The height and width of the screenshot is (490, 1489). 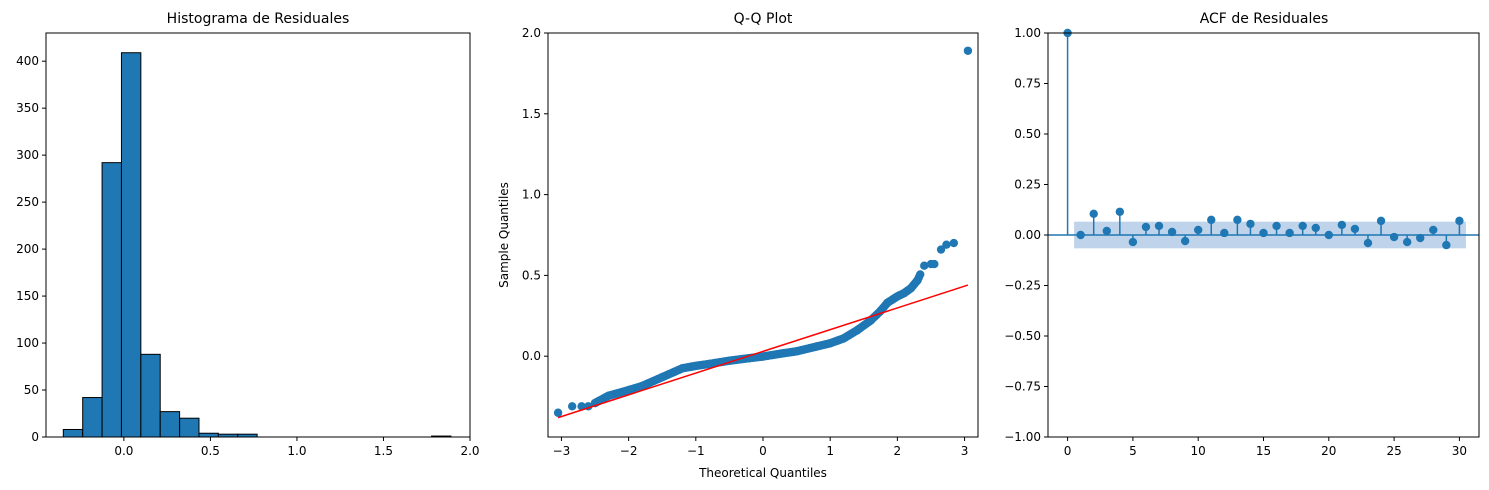 What do you see at coordinates (296, 451) in the screenshot?
I see `histogram-xtick-label: 1.0` at bounding box center [296, 451].